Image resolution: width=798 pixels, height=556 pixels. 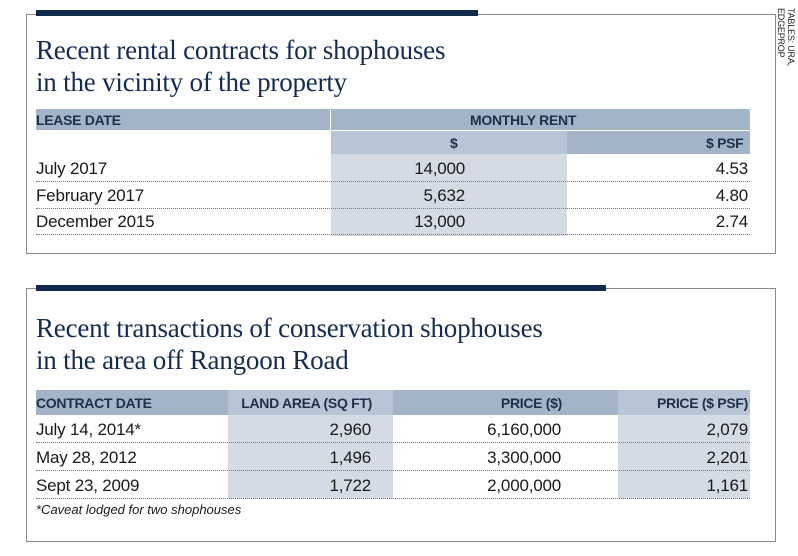 What do you see at coordinates (350, 457) in the screenshot?
I see `transaction-row-2-area: 1,496` at bounding box center [350, 457].